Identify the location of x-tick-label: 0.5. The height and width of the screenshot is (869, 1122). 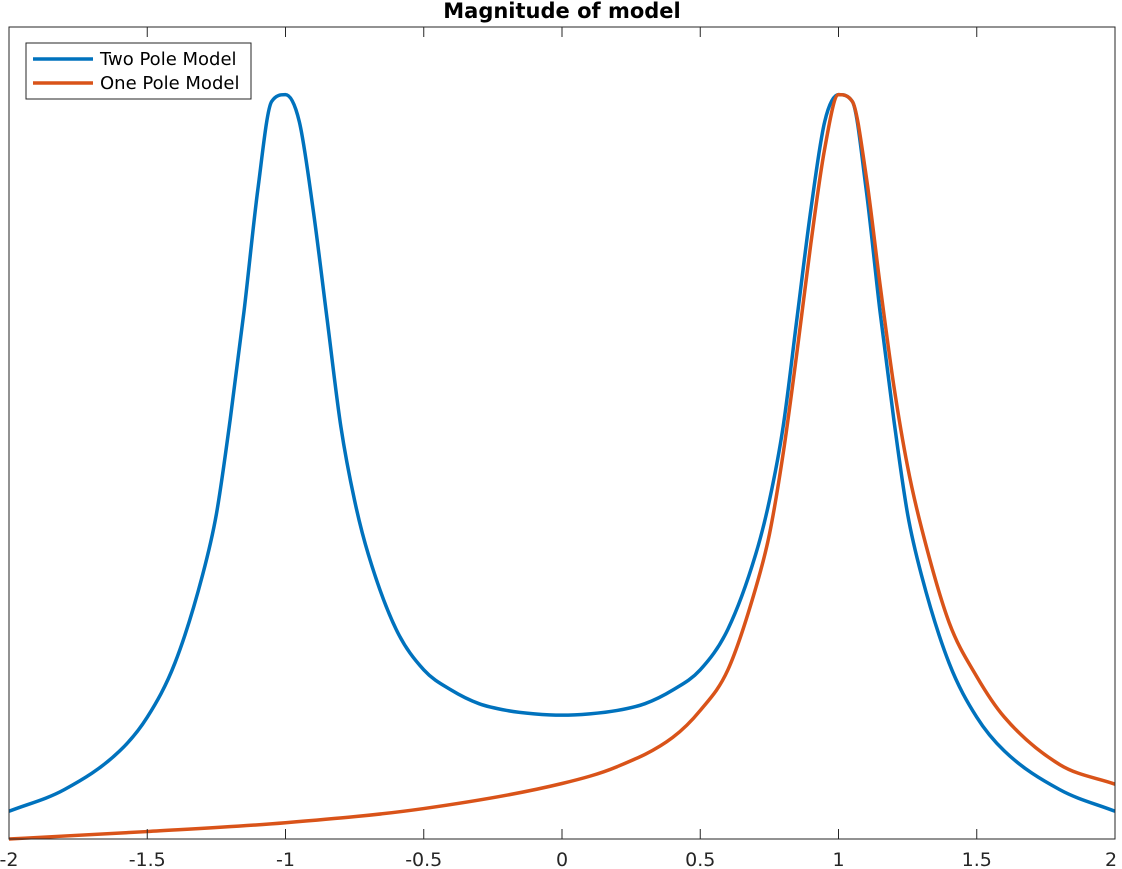
(700, 859).